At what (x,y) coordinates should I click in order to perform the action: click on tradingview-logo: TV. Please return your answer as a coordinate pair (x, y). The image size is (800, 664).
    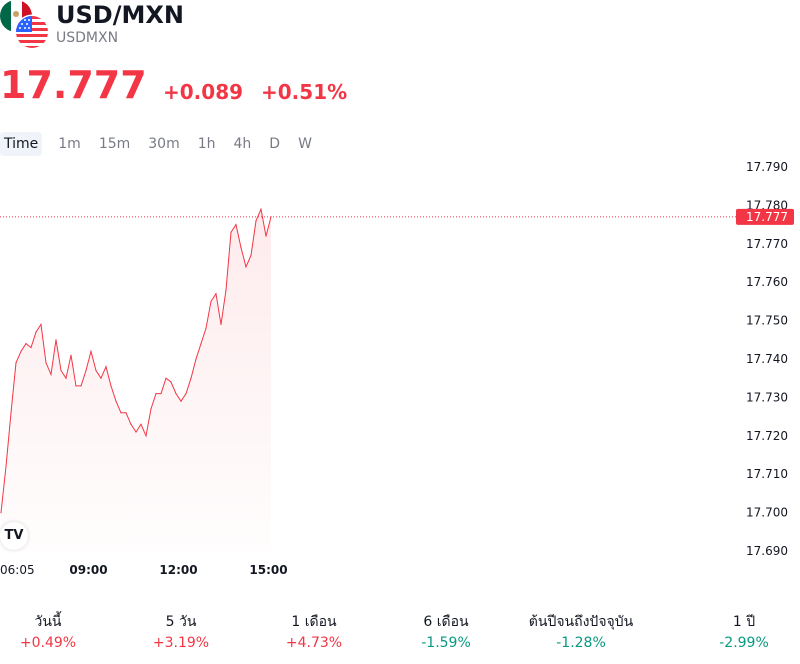
    Looking at the image, I should click on (14, 536).